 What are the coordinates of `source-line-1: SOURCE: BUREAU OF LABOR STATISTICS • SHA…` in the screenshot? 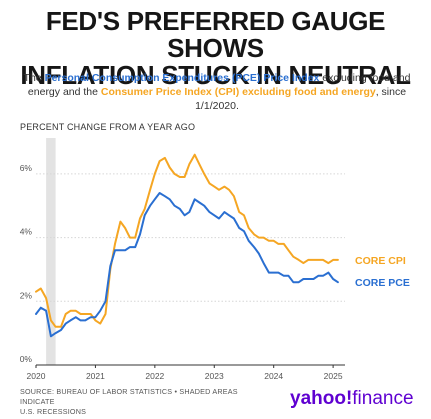 It's located at (129, 396).